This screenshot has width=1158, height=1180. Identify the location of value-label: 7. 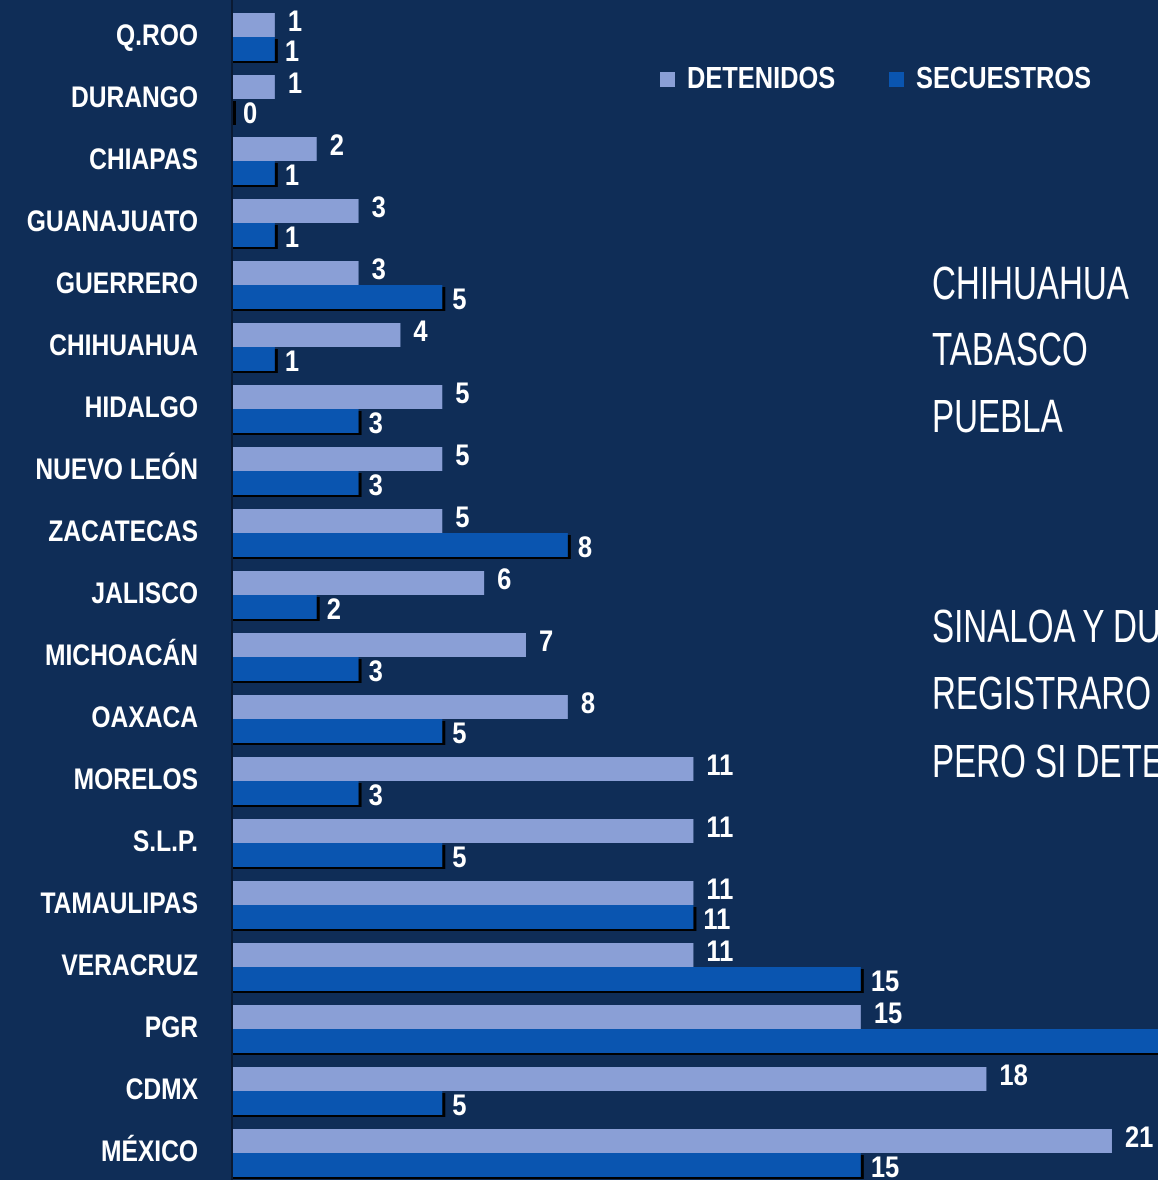
(546, 640).